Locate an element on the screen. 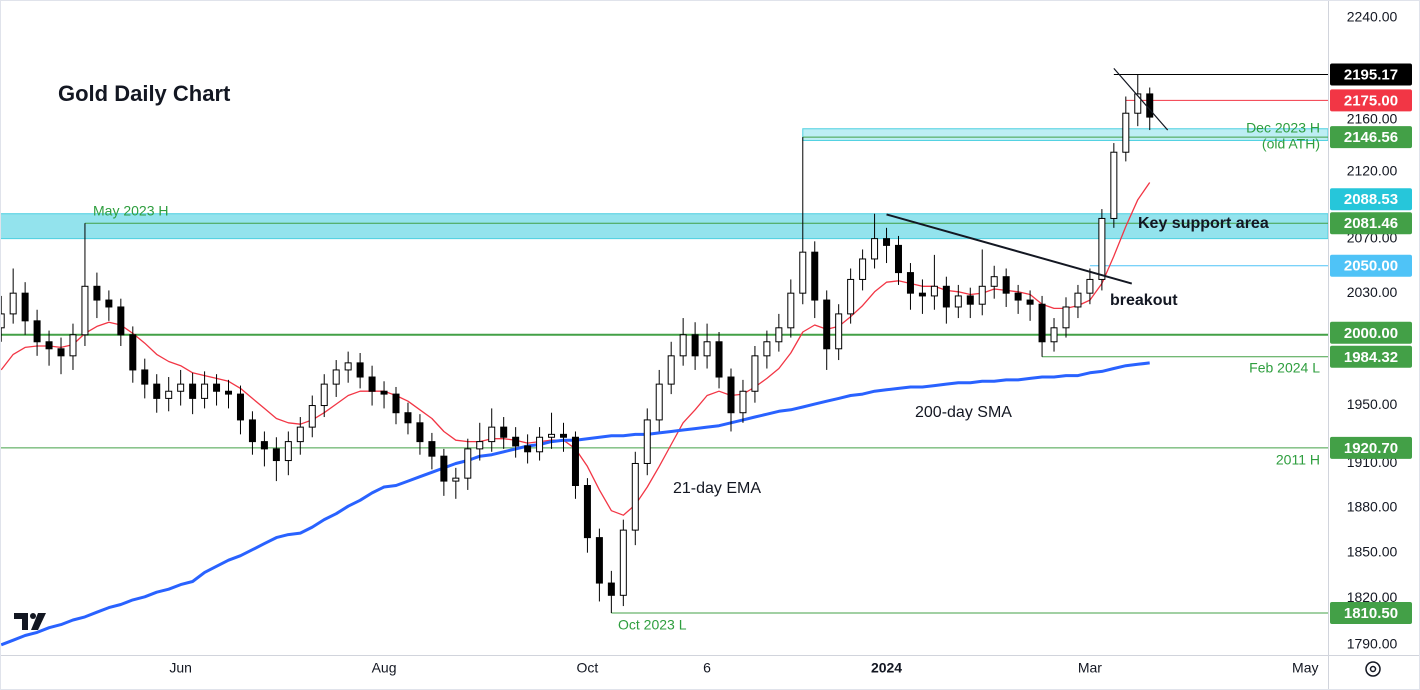 This screenshot has height=690, width=1420. x-tick-label: Aug is located at coordinates (384, 668).